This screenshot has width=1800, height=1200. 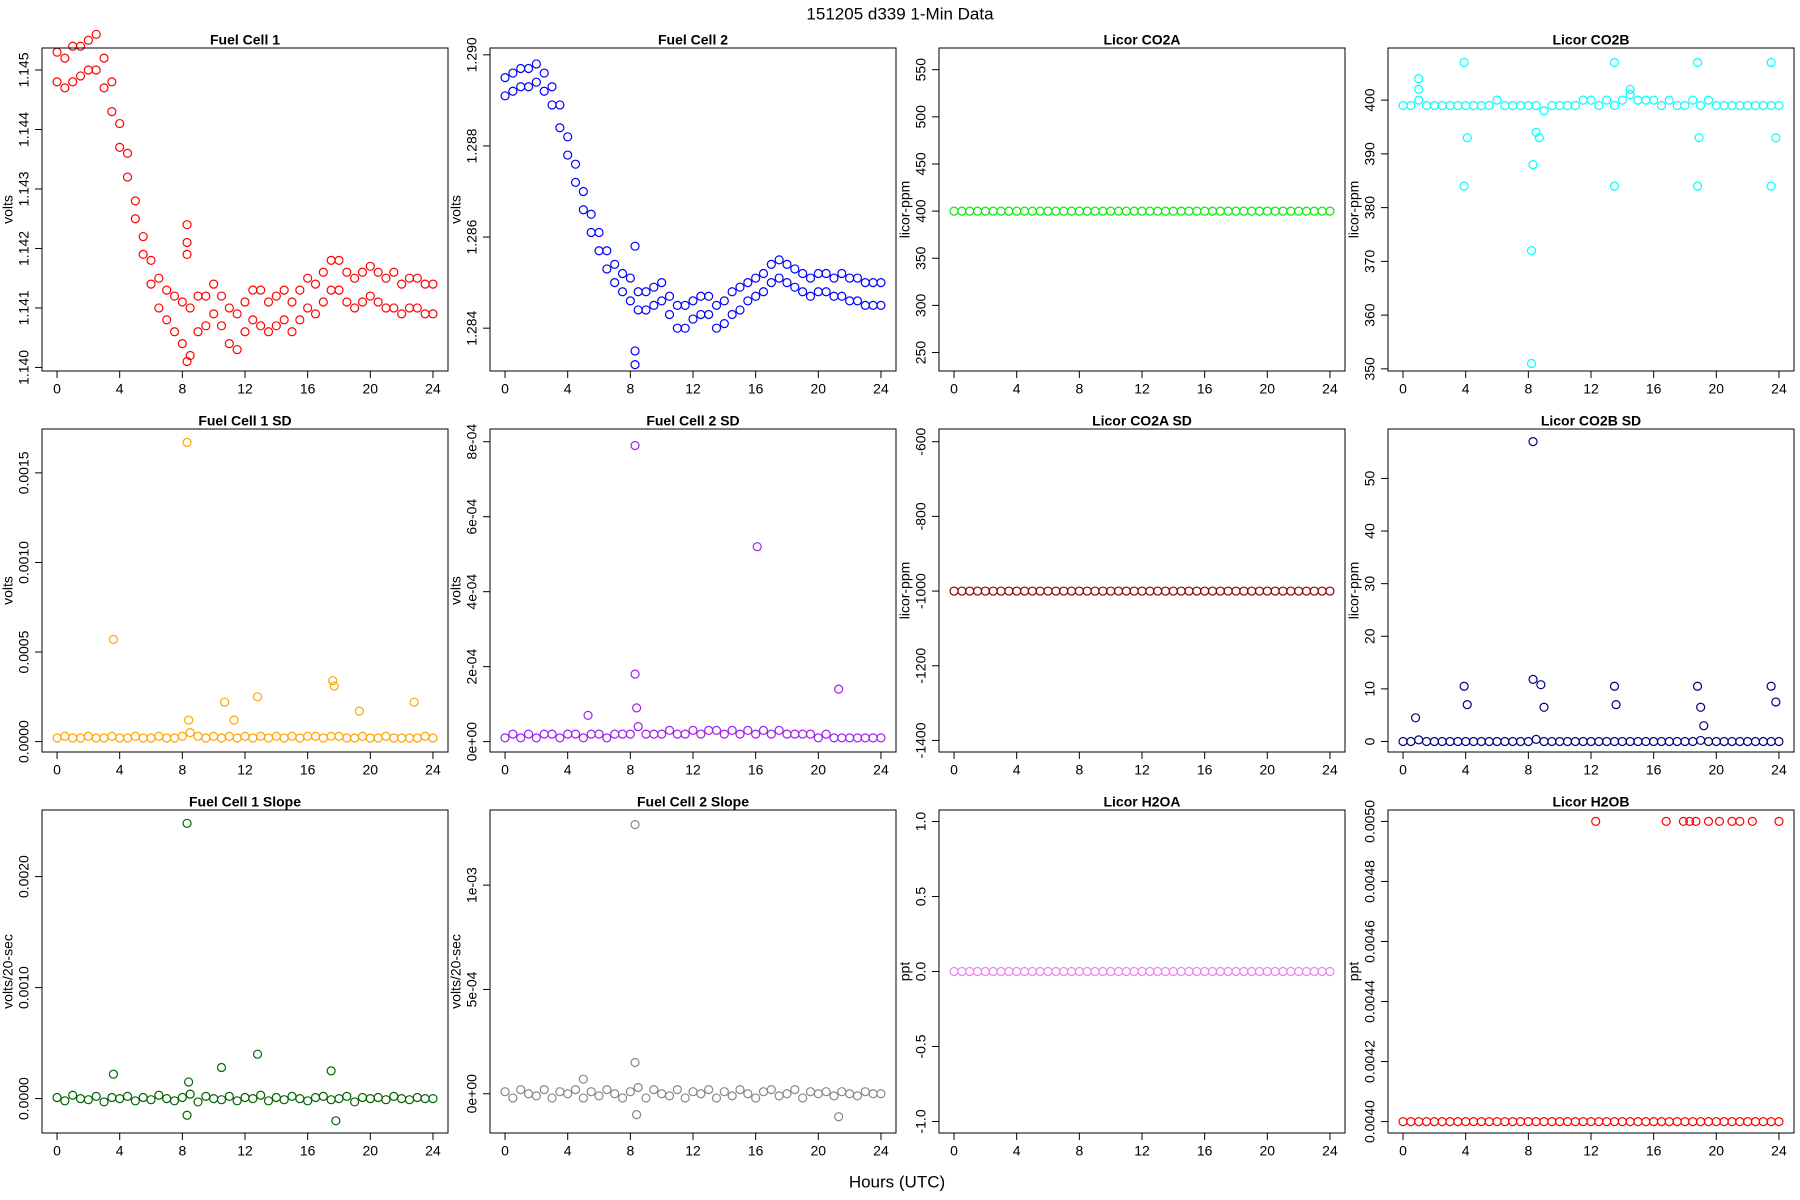 I want to click on y-tick-label: 50, so click(x=1370, y=478).